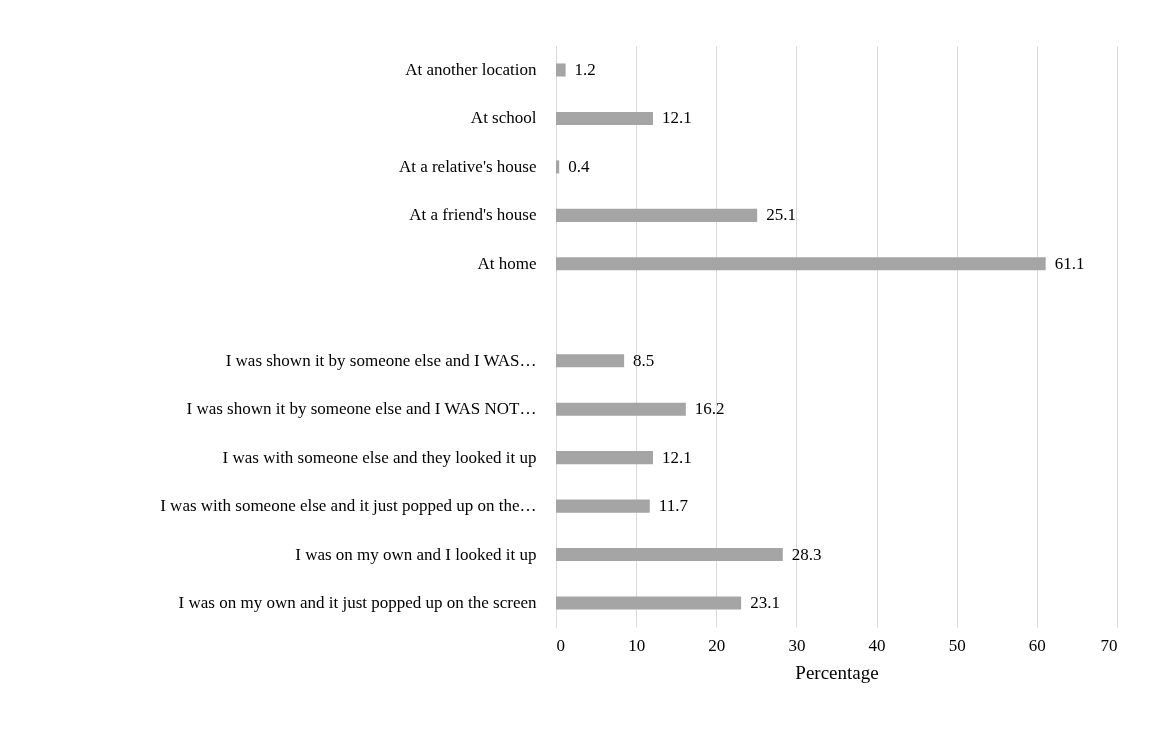 The height and width of the screenshot is (740, 1153). I want to click on data-label: 25.1, so click(781, 215).